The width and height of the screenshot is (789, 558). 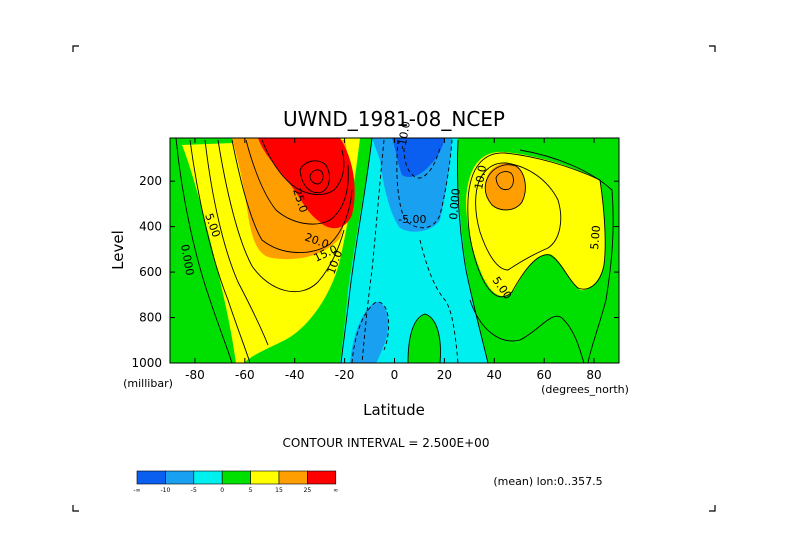 What do you see at coordinates (412, 219) in the screenshot?
I see `contour-label: -5.00` at bounding box center [412, 219].